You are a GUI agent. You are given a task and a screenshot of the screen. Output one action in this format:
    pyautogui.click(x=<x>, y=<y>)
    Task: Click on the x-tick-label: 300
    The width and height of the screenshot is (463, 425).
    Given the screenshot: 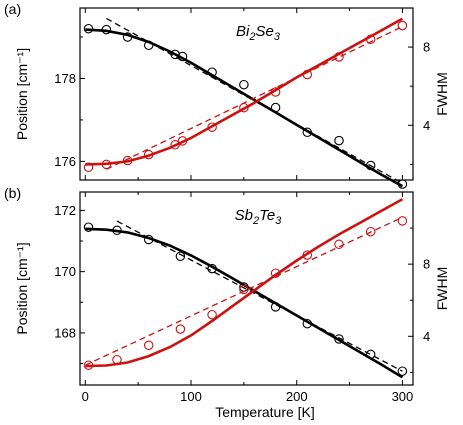 What is the action you would take?
    pyautogui.click(x=403, y=396)
    